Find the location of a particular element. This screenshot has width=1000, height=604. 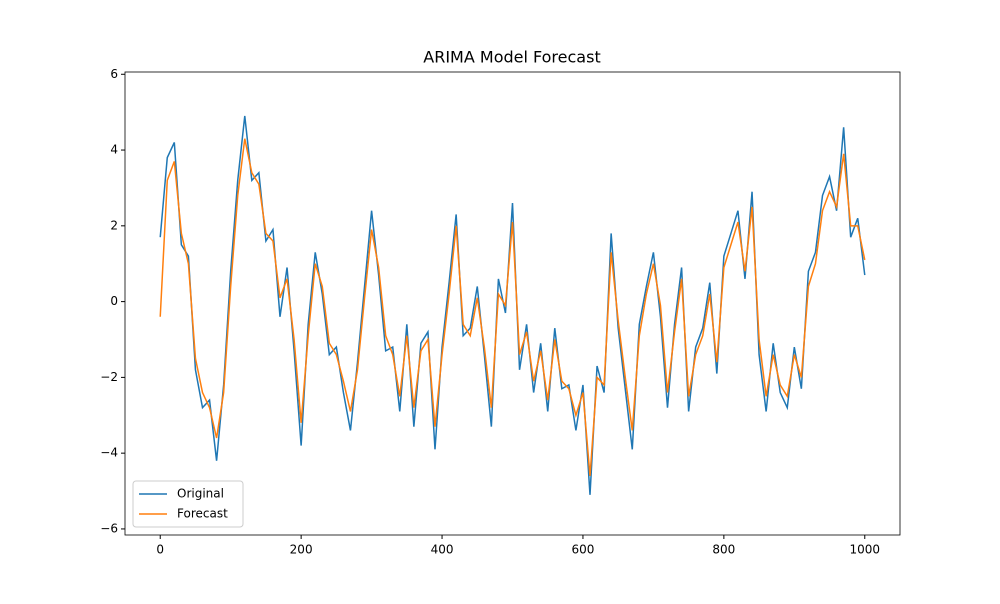

legend-box is located at coordinates (188, 504).